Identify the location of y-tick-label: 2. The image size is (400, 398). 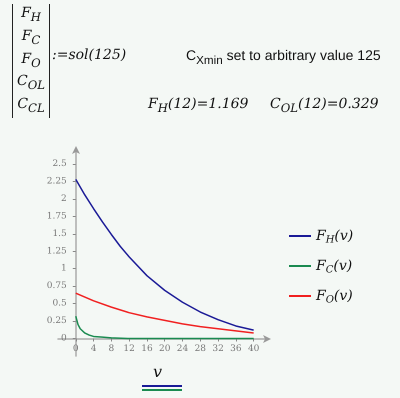
(64, 199).